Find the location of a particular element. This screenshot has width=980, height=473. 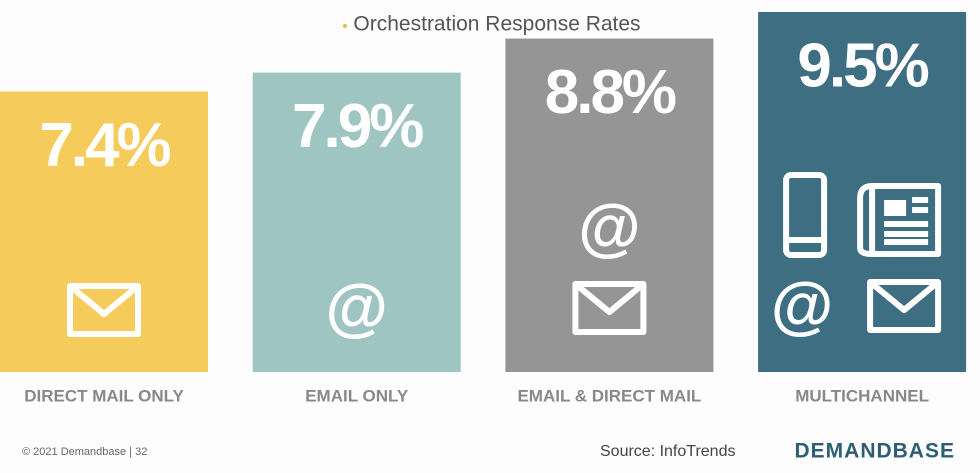

value-label: 7.9% is located at coordinates (357, 126).